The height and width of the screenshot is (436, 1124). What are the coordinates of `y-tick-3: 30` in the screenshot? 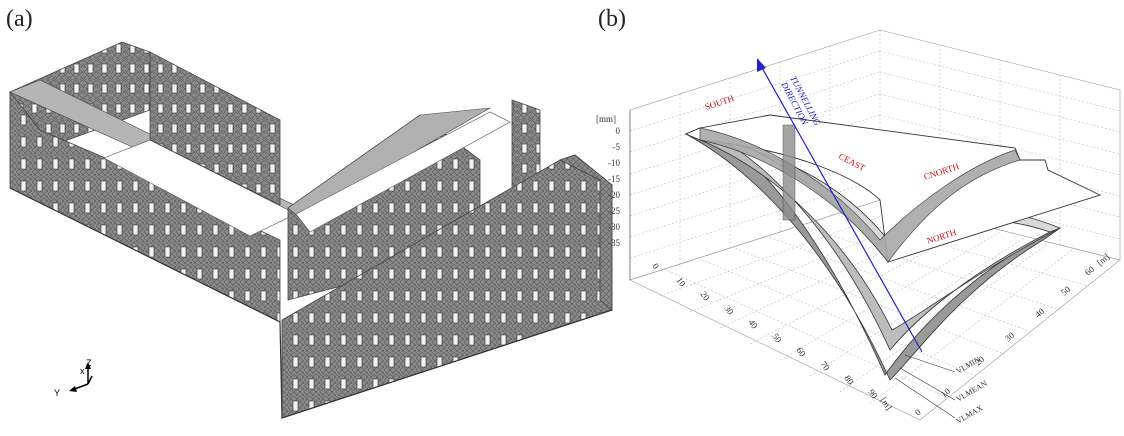 It's located at (1010, 337).